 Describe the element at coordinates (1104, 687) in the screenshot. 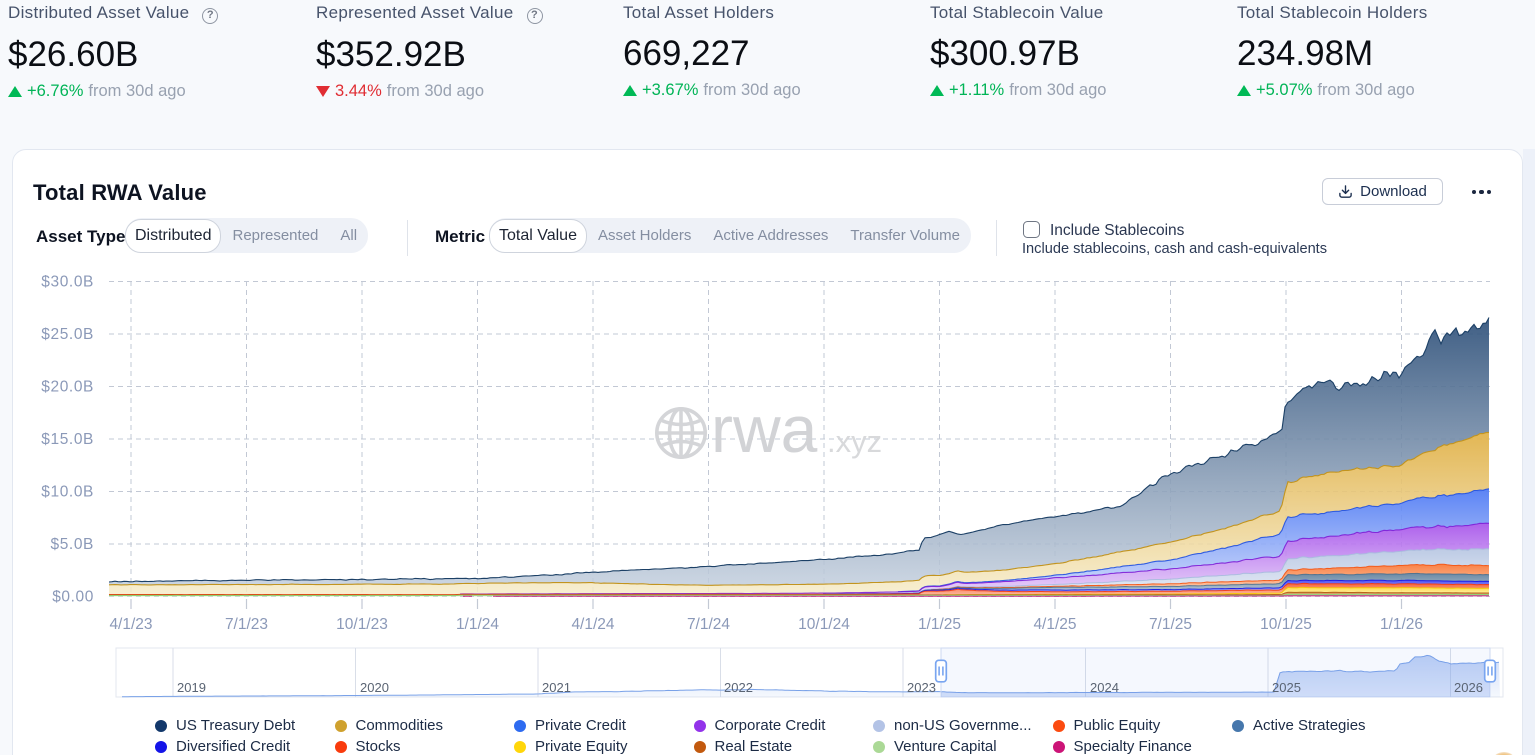

I see `svg-text: 2024` at that location.